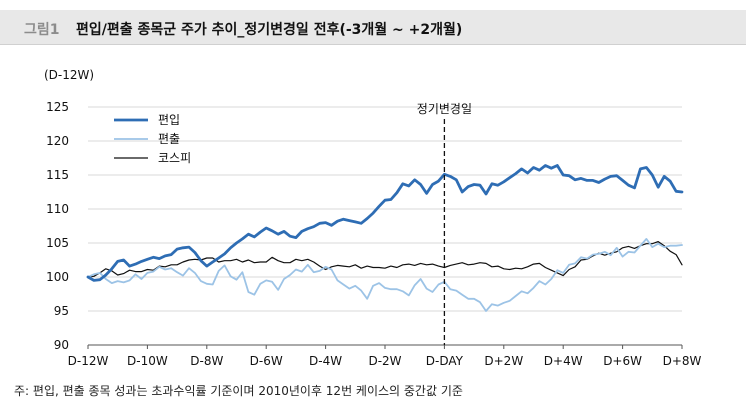 The width and height of the screenshot is (746, 403). What do you see at coordinates (57, 141) in the screenshot?
I see `y-tick-label: 120` at bounding box center [57, 141].